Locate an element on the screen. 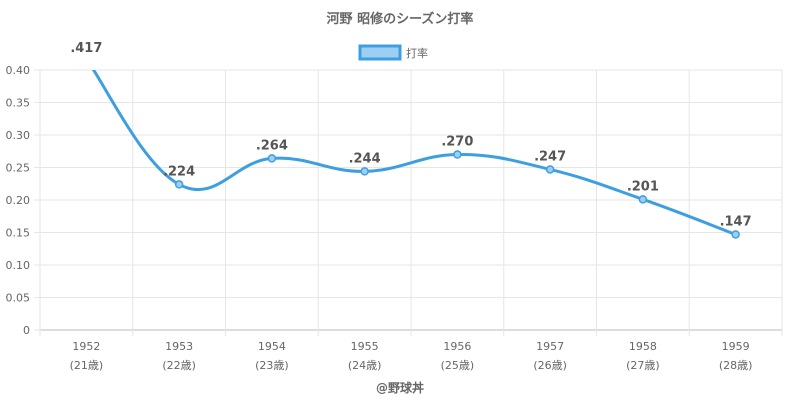 The image size is (800, 400). y-tick-label: 0.25 is located at coordinates (18, 168).